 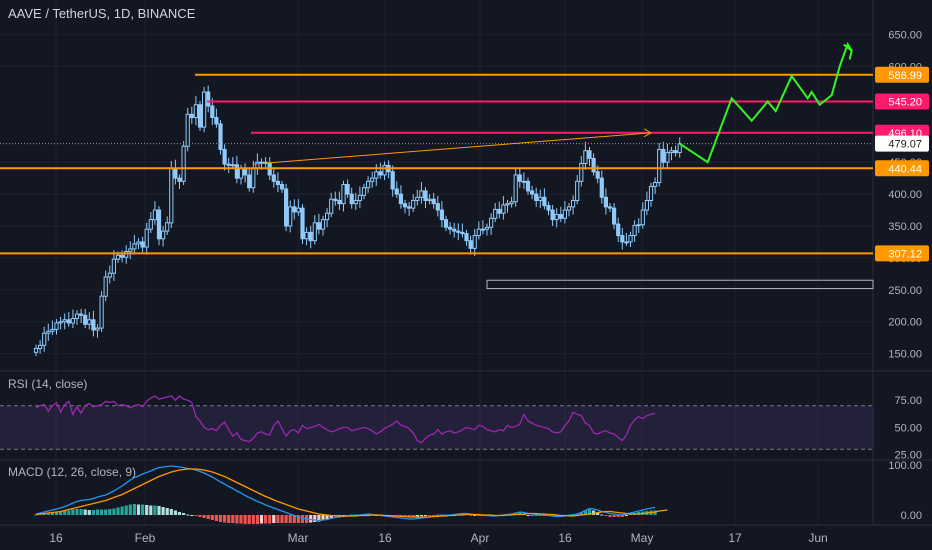 I want to click on time-tick-label: Jun, so click(x=817, y=538).